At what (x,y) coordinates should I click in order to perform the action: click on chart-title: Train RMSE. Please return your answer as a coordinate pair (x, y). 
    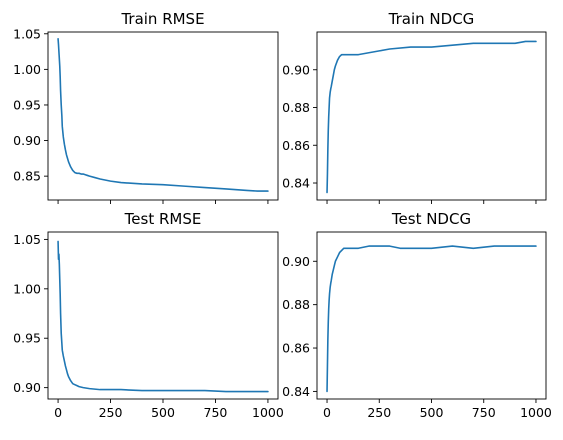
    Looking at the image, I should click on (162, 19).